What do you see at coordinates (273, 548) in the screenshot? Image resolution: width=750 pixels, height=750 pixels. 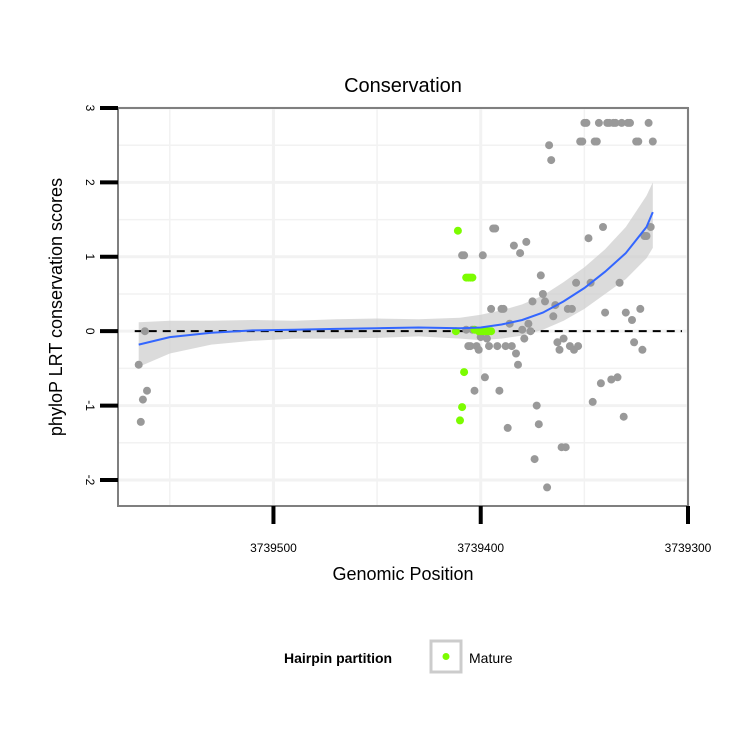 I see `x-tick-label: 3739500` at bounding box center [273, 548].